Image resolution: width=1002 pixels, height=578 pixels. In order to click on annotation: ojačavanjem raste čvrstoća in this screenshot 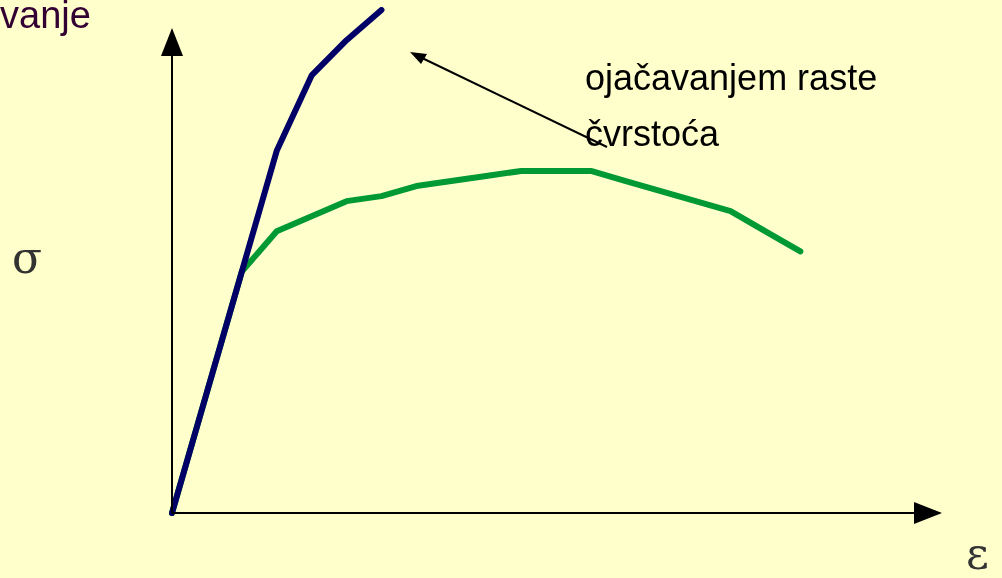, I will do `click(732, 106)`.